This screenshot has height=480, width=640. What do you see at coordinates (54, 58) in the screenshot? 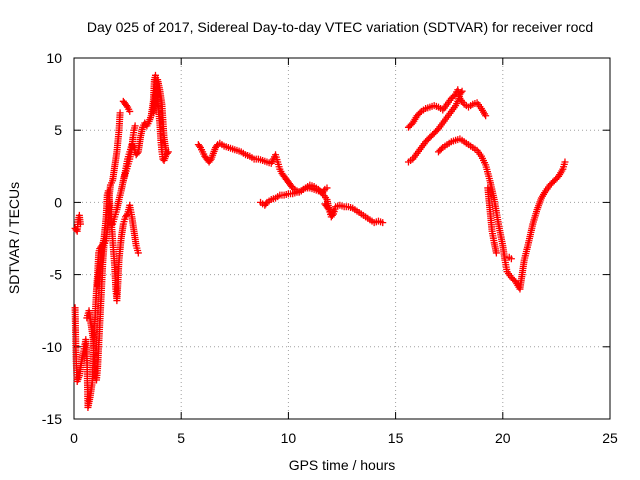
I see `y-tick-label: 10` at bounding box center [54, 58].